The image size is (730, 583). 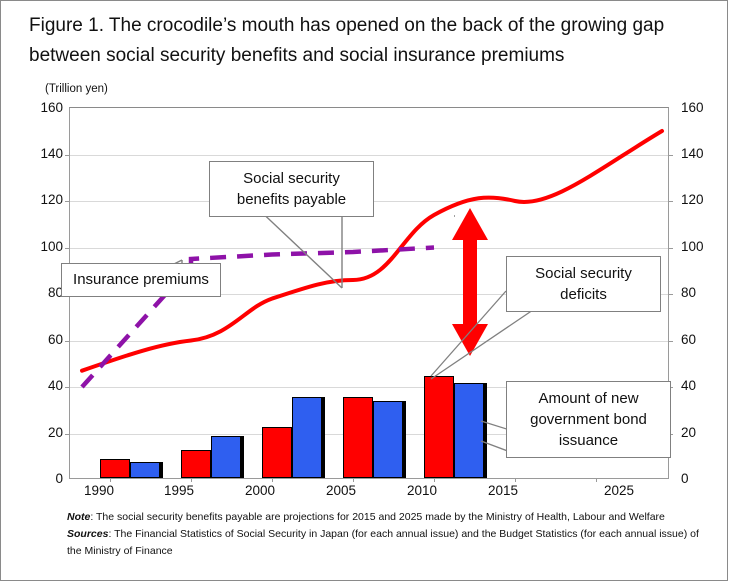 What do you see at coordinates (689, 339) in the screenshot?
I see `y-axis-label-right-60: 60` at bounding box center [689, 339].